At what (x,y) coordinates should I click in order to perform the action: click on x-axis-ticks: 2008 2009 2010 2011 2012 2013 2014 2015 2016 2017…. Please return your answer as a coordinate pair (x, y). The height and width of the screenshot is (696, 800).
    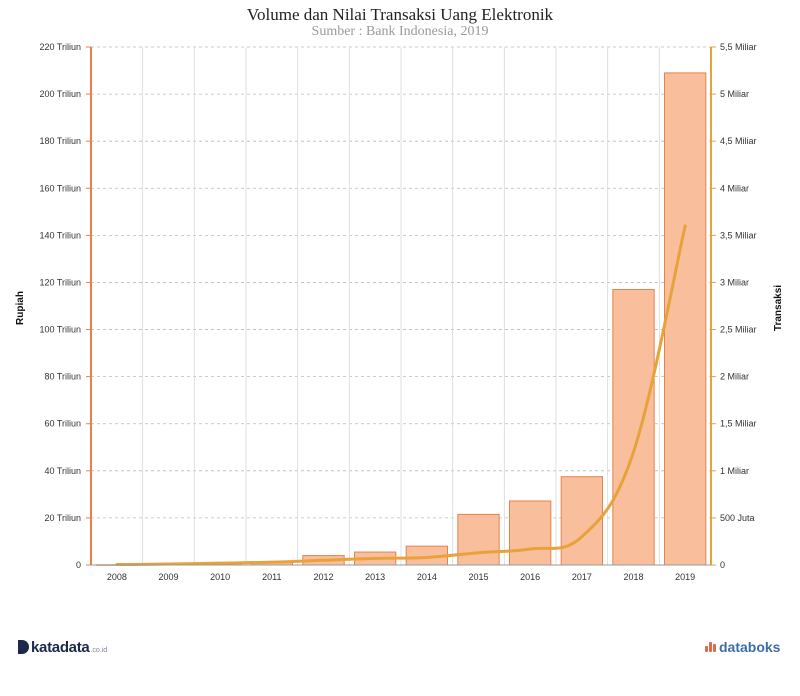
    Looking at the image, I should click on (401, 577).